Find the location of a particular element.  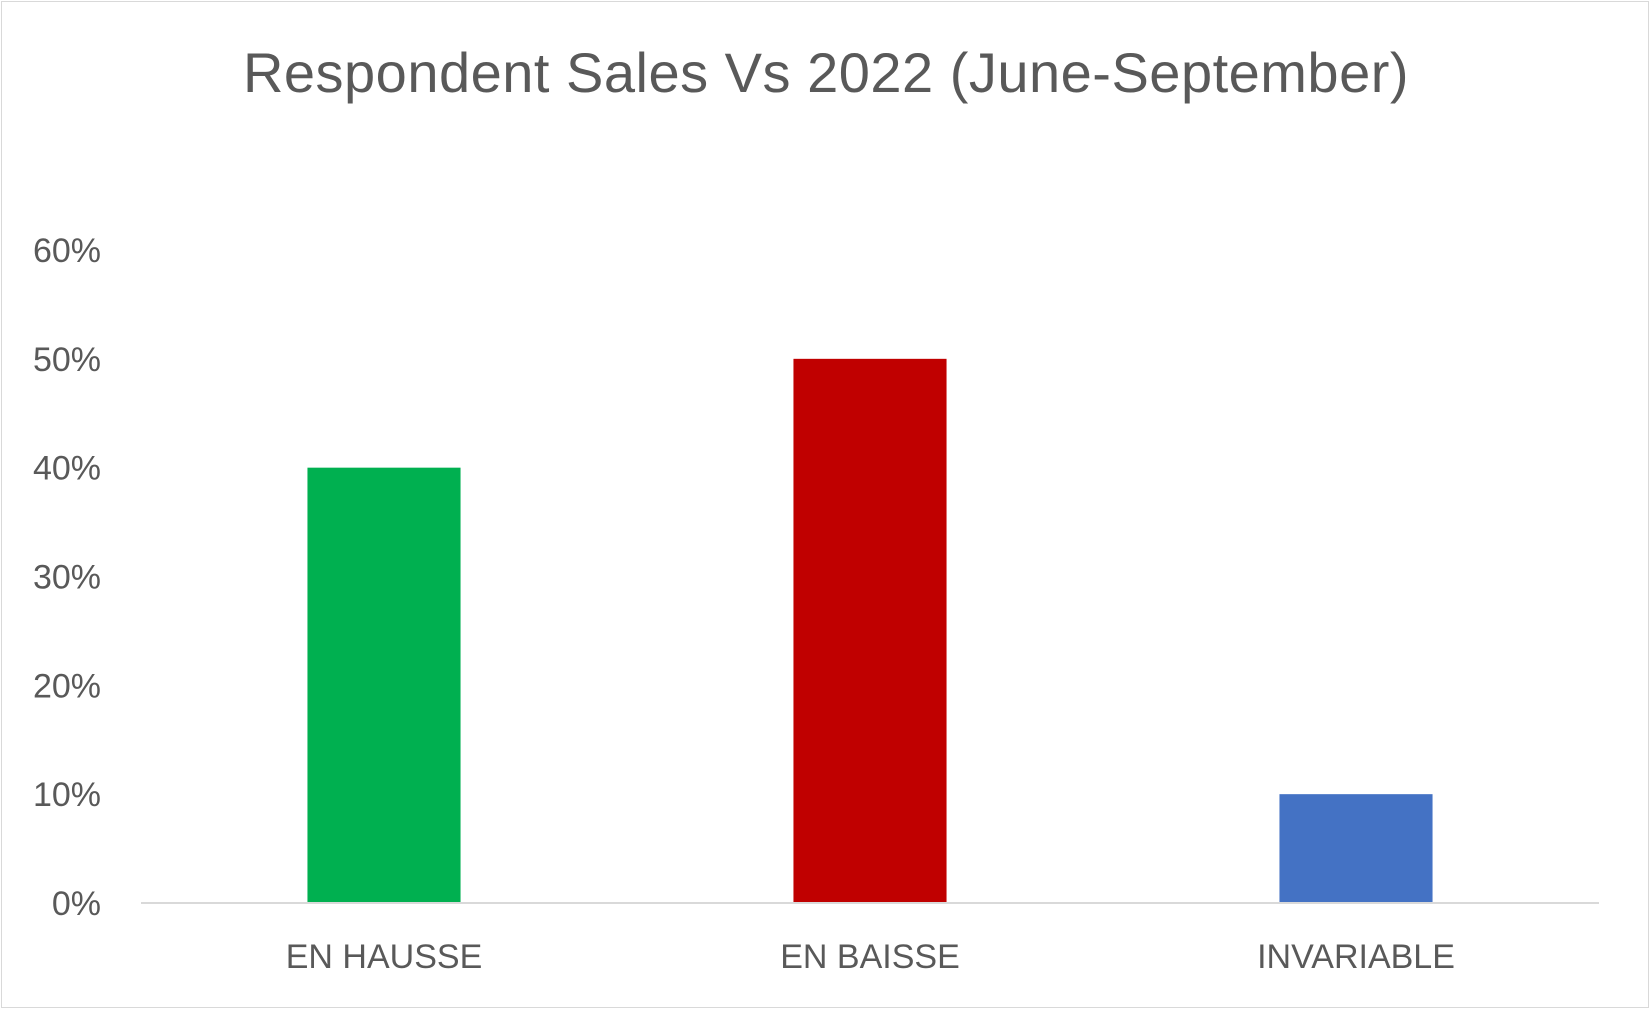

bar-invariable is located at coordinates (1356, 848).